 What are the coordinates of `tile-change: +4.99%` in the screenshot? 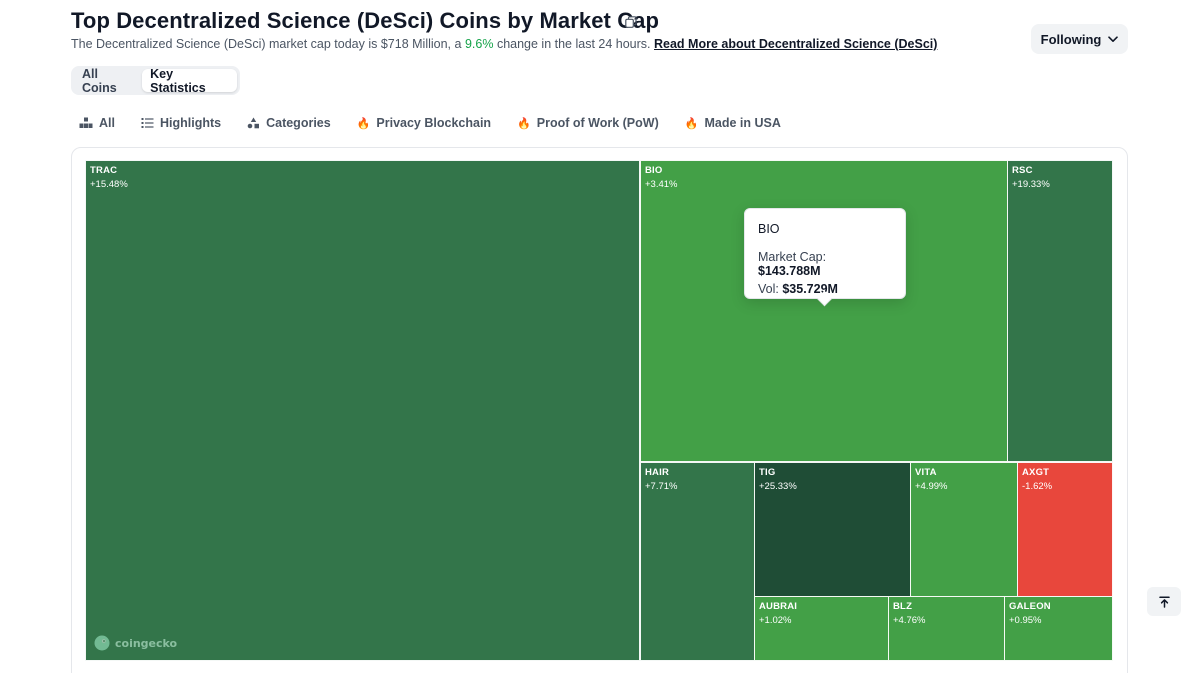 It's located at (931, 486).